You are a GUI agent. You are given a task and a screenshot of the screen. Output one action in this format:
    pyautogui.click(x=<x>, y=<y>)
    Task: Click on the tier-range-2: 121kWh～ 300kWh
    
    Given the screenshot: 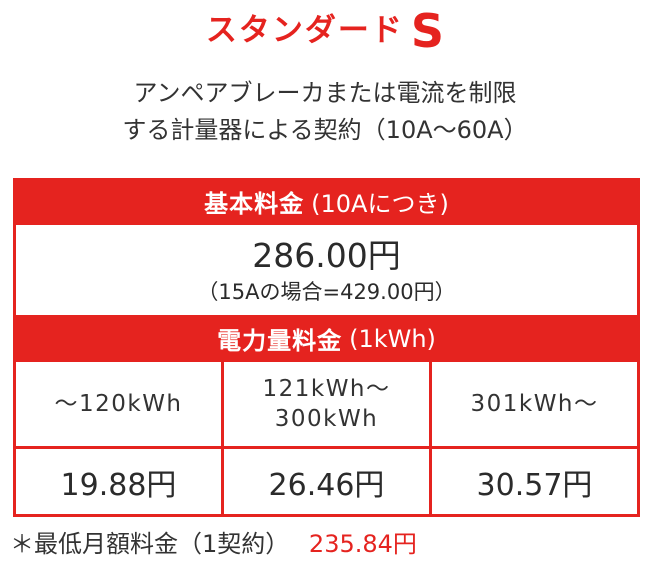 What is the action you would take?
    pyautogui.click(x=328, y=405)
    